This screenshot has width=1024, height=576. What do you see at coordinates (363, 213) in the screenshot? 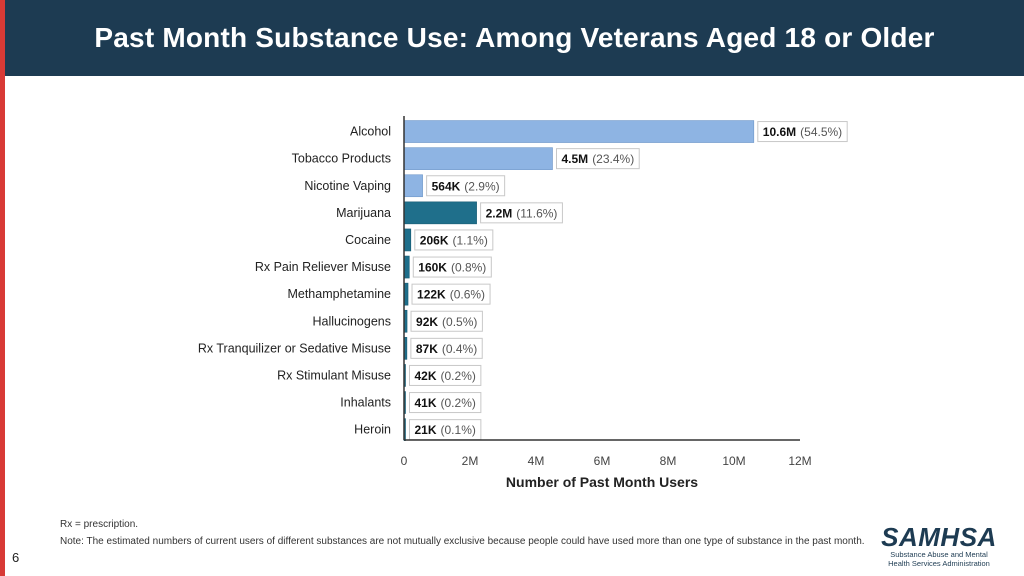
I see `category-label: Marijuana` at bounding box center [363, 213].